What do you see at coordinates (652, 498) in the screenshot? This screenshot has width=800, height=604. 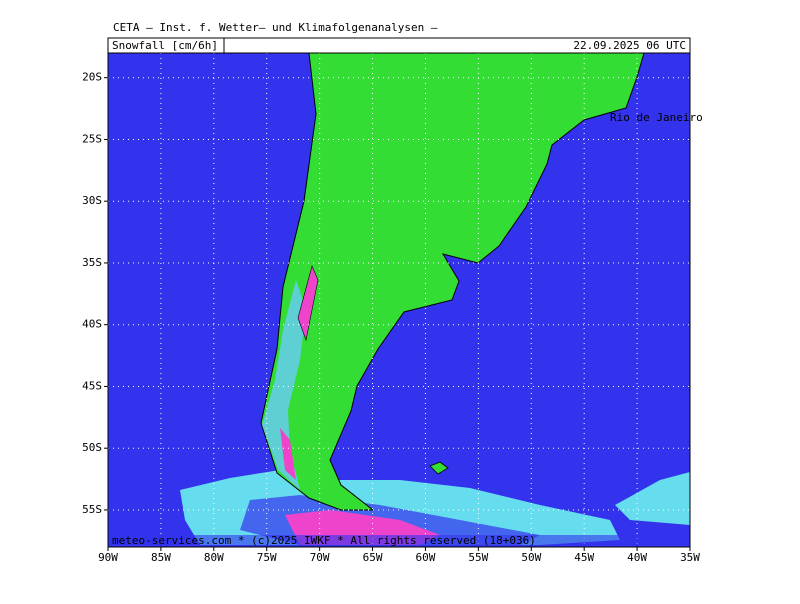 I see `snow-light` at bounding box center [652, 498].